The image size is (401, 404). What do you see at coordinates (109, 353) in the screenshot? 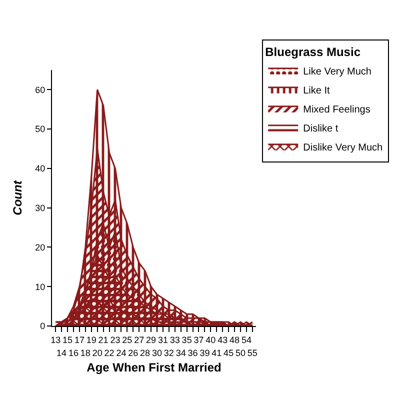
I see `x-tick-label: 22` at bounding box center [109, 353].